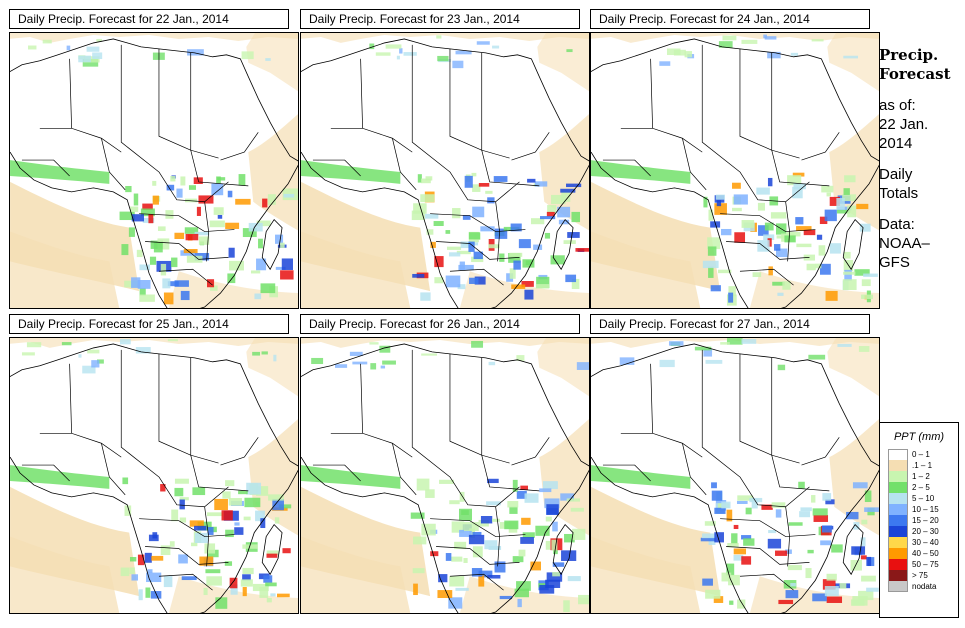  I want to click on rain-band, so click(60, 477).